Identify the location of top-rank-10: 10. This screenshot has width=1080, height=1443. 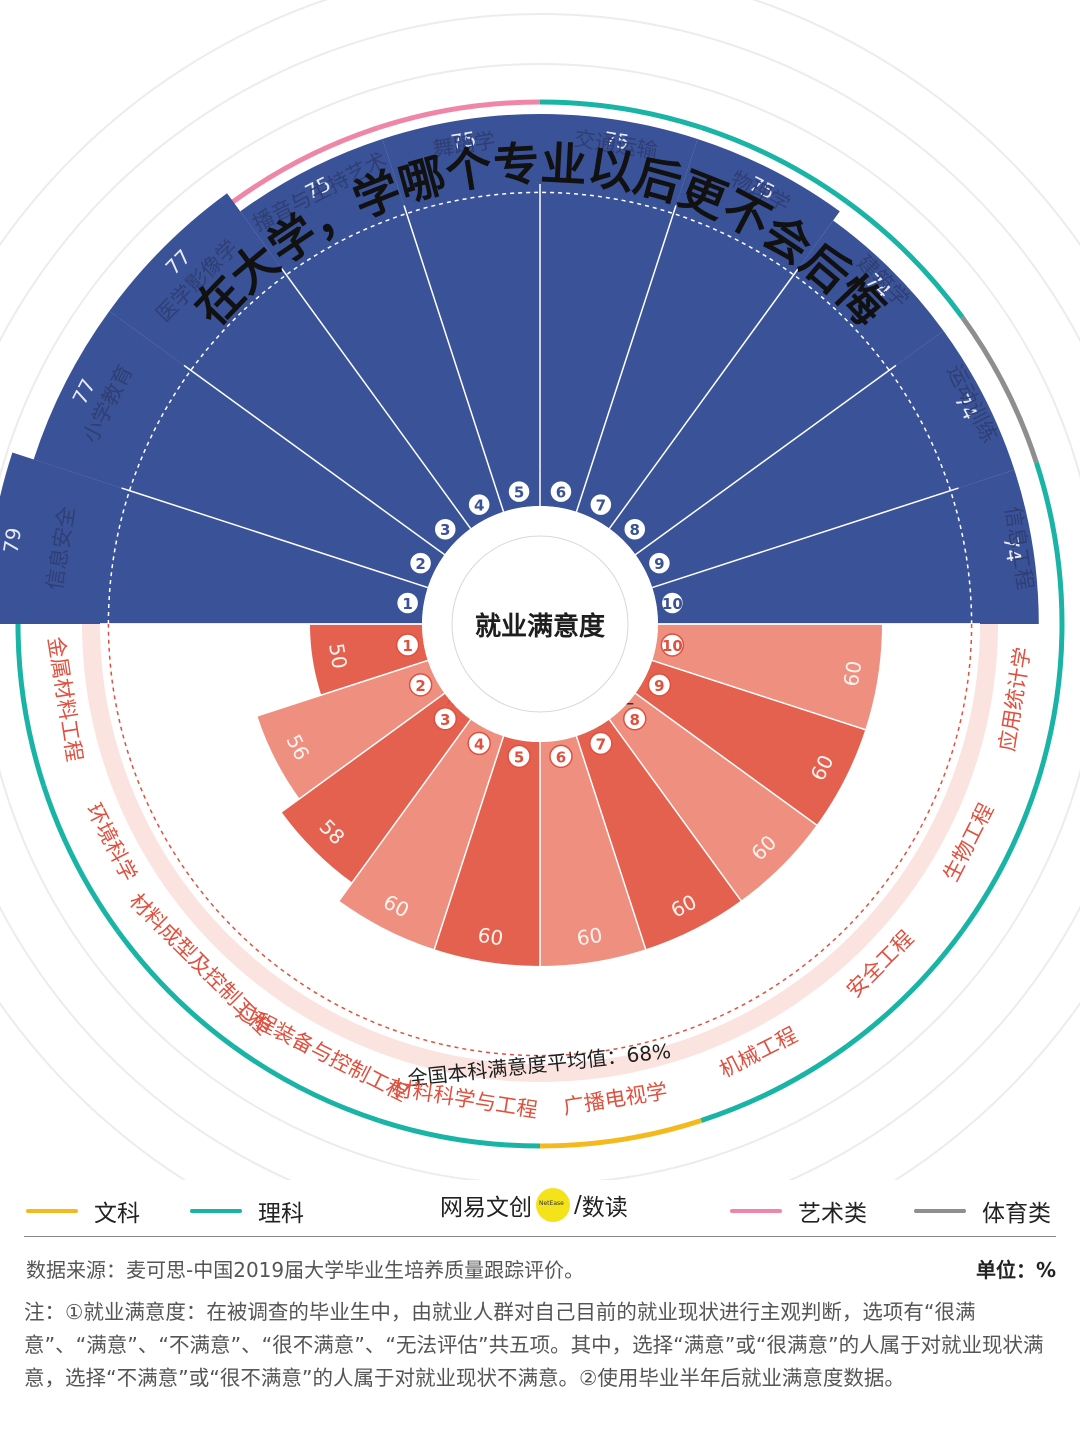
(672, 604).